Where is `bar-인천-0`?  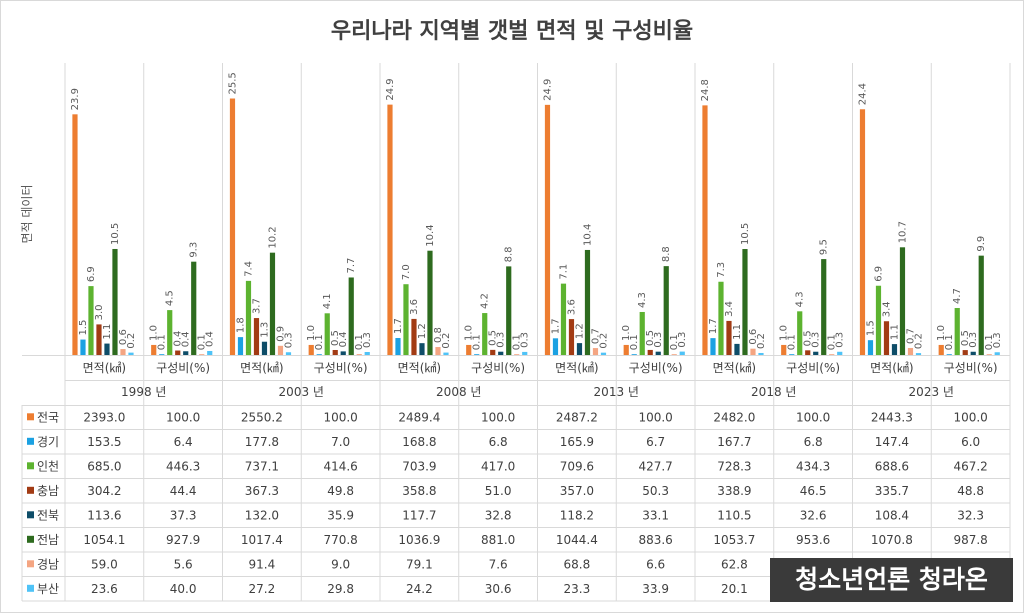 bar-인천-0 is located at coordinates (91, 320).